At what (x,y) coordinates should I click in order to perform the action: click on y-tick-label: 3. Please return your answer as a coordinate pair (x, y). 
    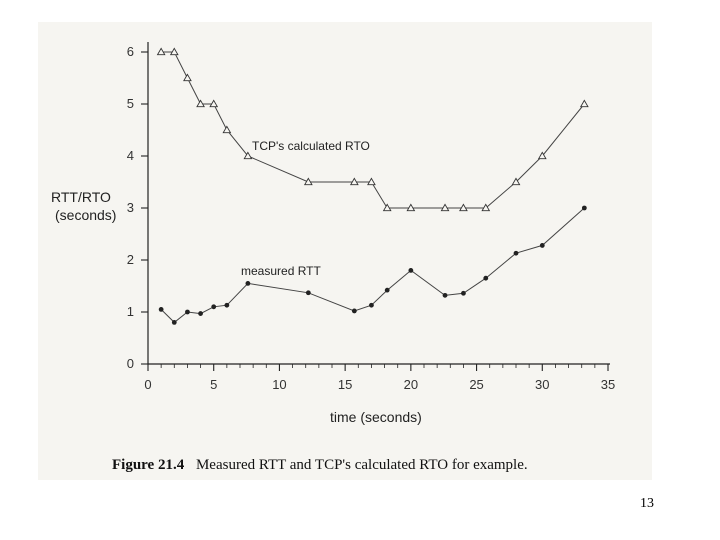
    Looking at the image, I should click on (130, 207).